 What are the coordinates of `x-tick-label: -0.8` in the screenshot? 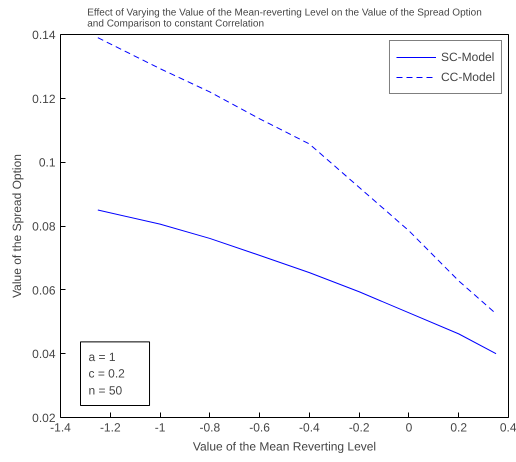 It's located at (209, 427).